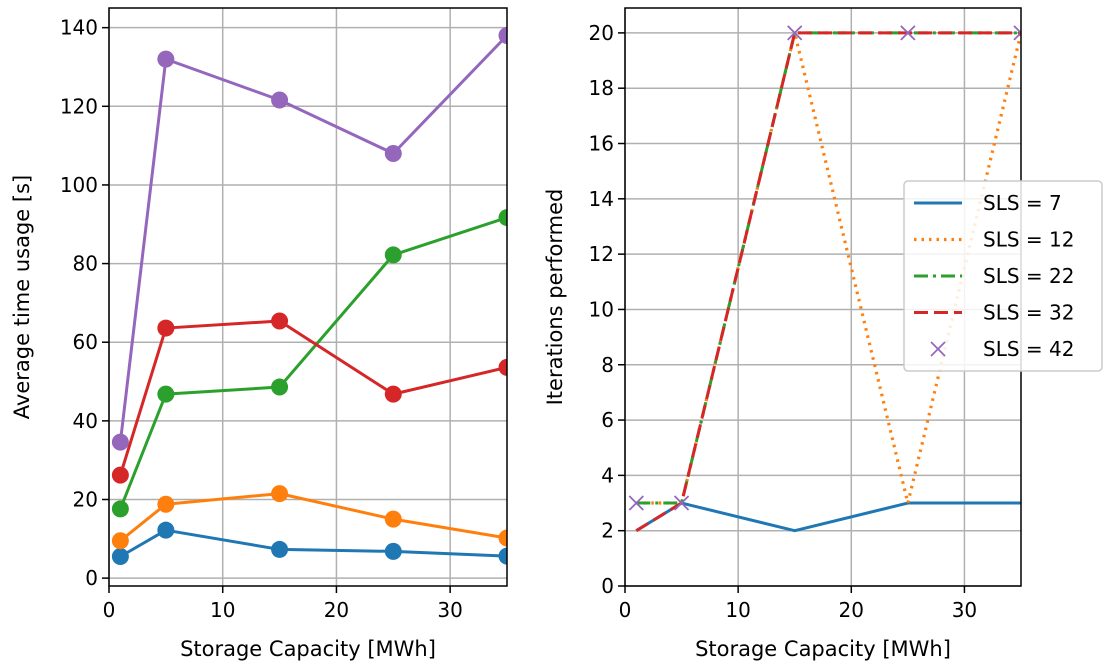 This screenshot has height=668, width=1106. What do you see at coordinates (85, 499) in the screenshot?
I see `left-y-tick-label: 20` at bounding box center [85, 499].